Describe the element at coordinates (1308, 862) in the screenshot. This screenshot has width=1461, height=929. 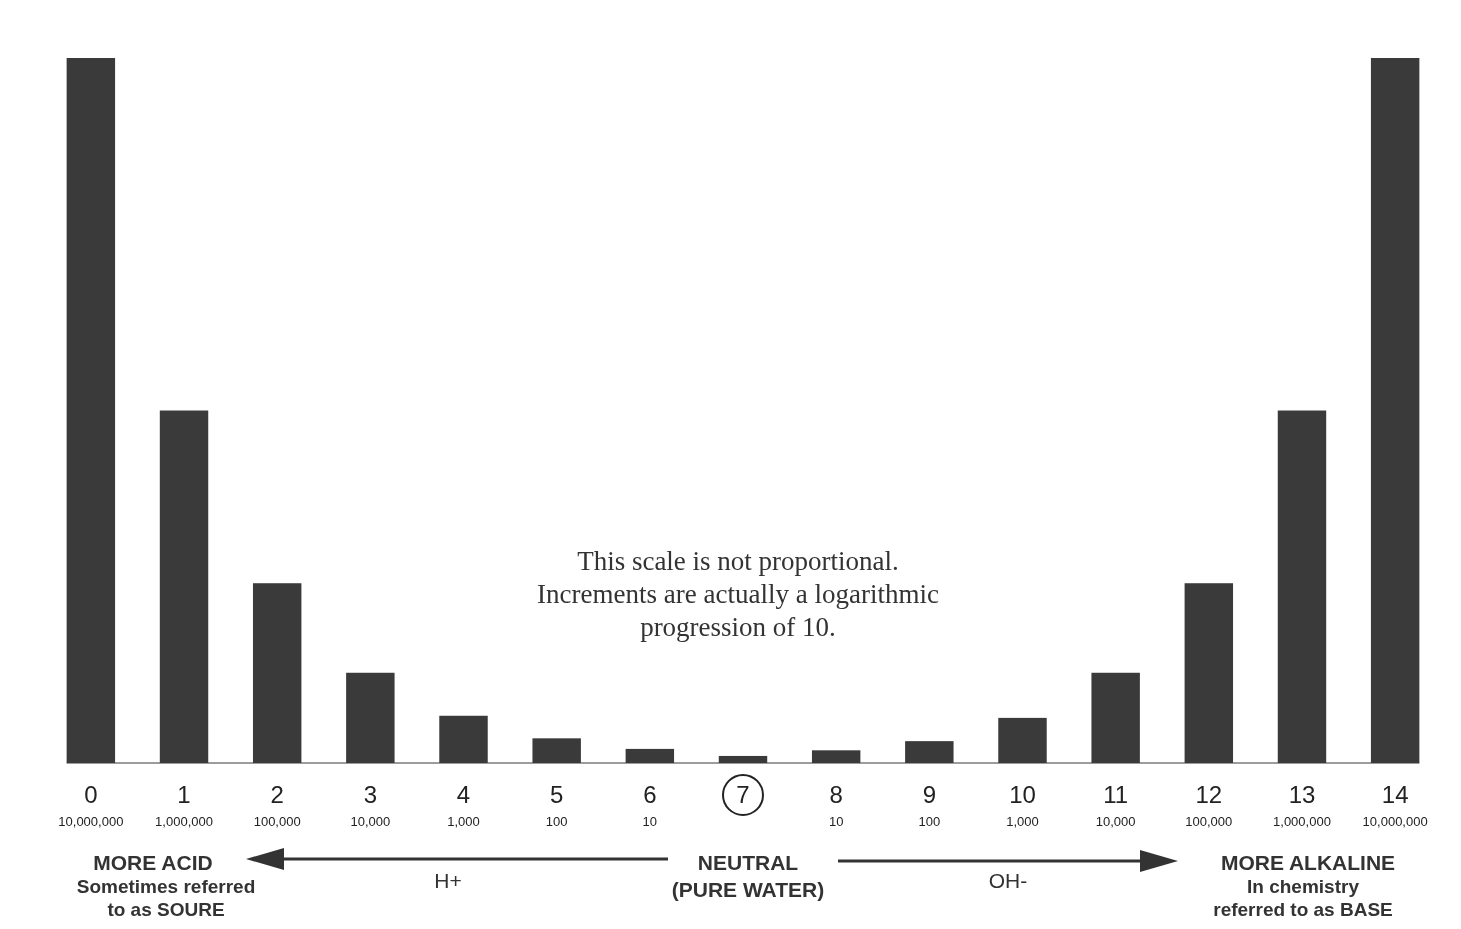
I see `text: MORE ALKALINE` at that location.